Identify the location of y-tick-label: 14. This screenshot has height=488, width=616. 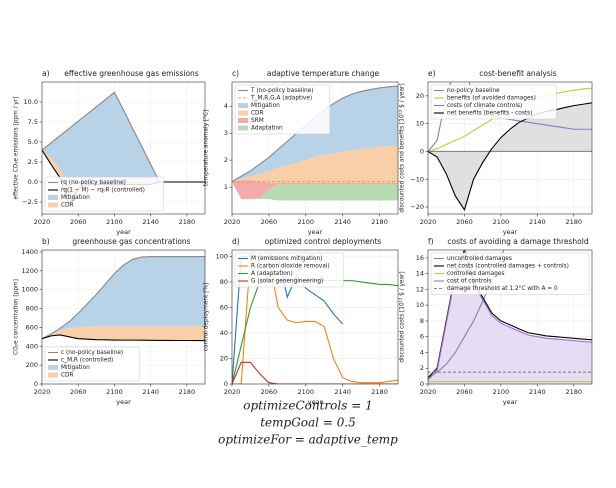
(420, 274).